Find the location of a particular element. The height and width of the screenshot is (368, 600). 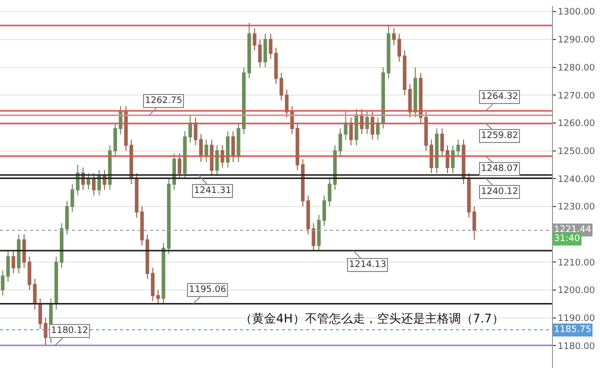

y-tick-label: 1210.00 is located at coordinates (577, 263).